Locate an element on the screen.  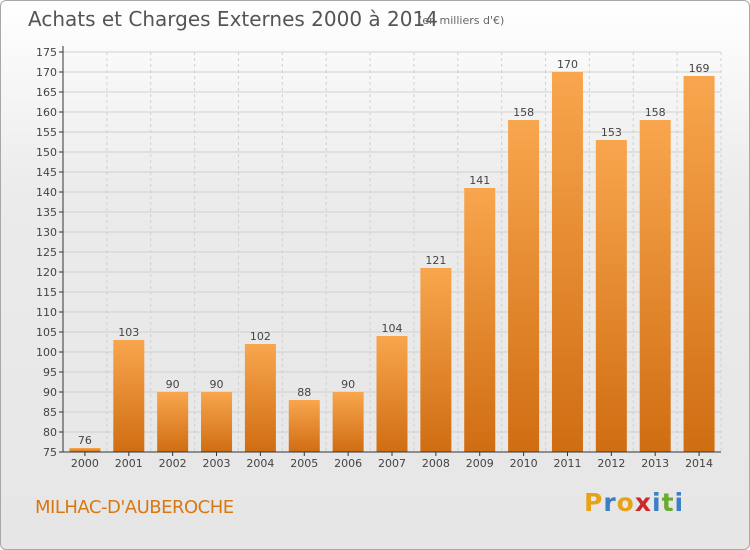
y-tick-label: 100 is located at coordinates (46, 352).